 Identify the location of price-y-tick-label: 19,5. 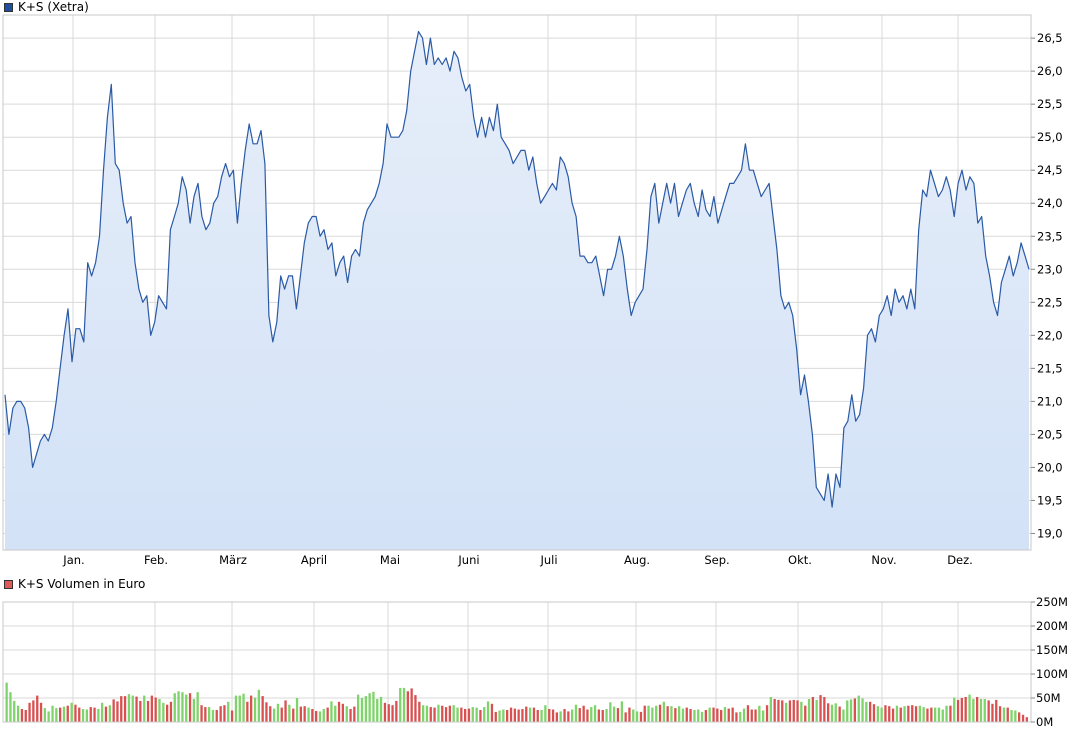
(1050, 500).